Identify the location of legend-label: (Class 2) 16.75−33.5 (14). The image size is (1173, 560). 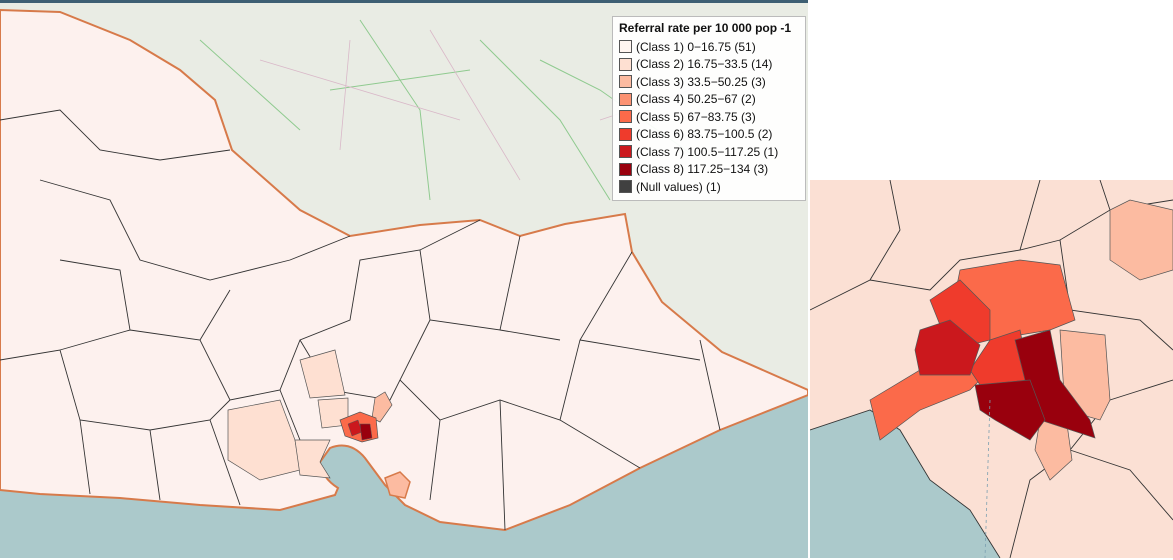
(704, 64).